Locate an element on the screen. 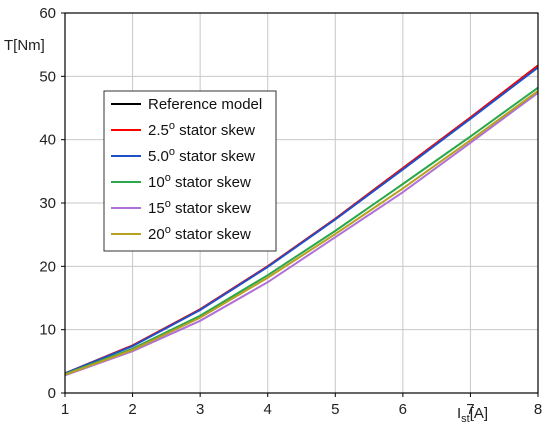 The width and height of the screenshot is (550, 436). y-tick-label: 50 is located at coordinates (47, 76).